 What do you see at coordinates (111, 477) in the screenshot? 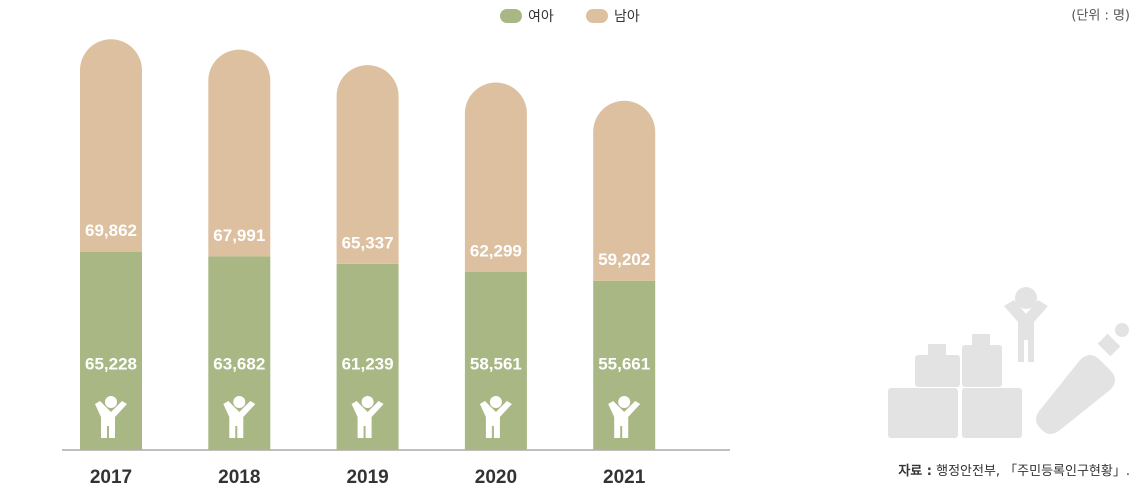
I see `x-tick-label: 2017` at bounding box center [111, 477].